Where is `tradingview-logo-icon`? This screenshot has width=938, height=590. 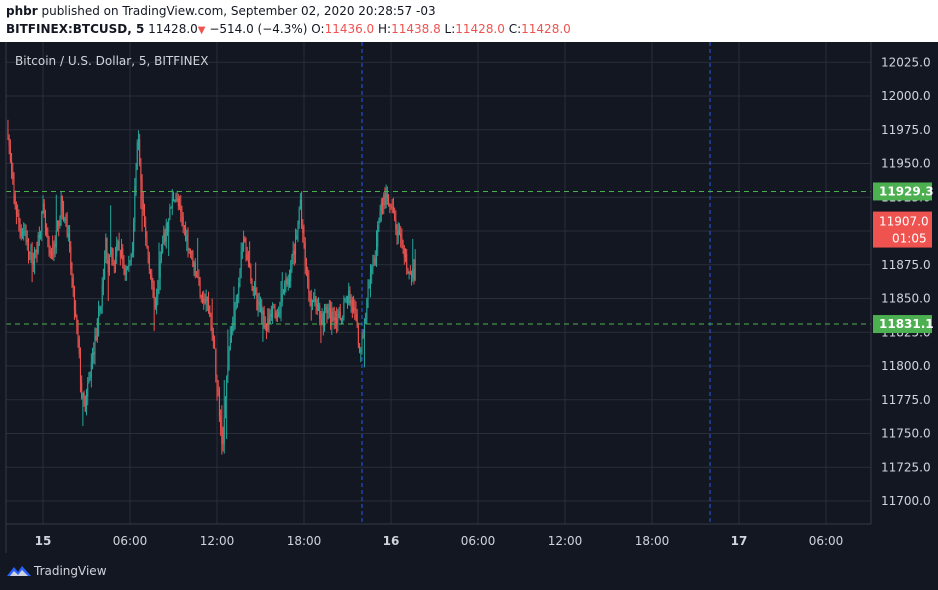
tradingview-logo-icon is located at coordinates (19, 571).